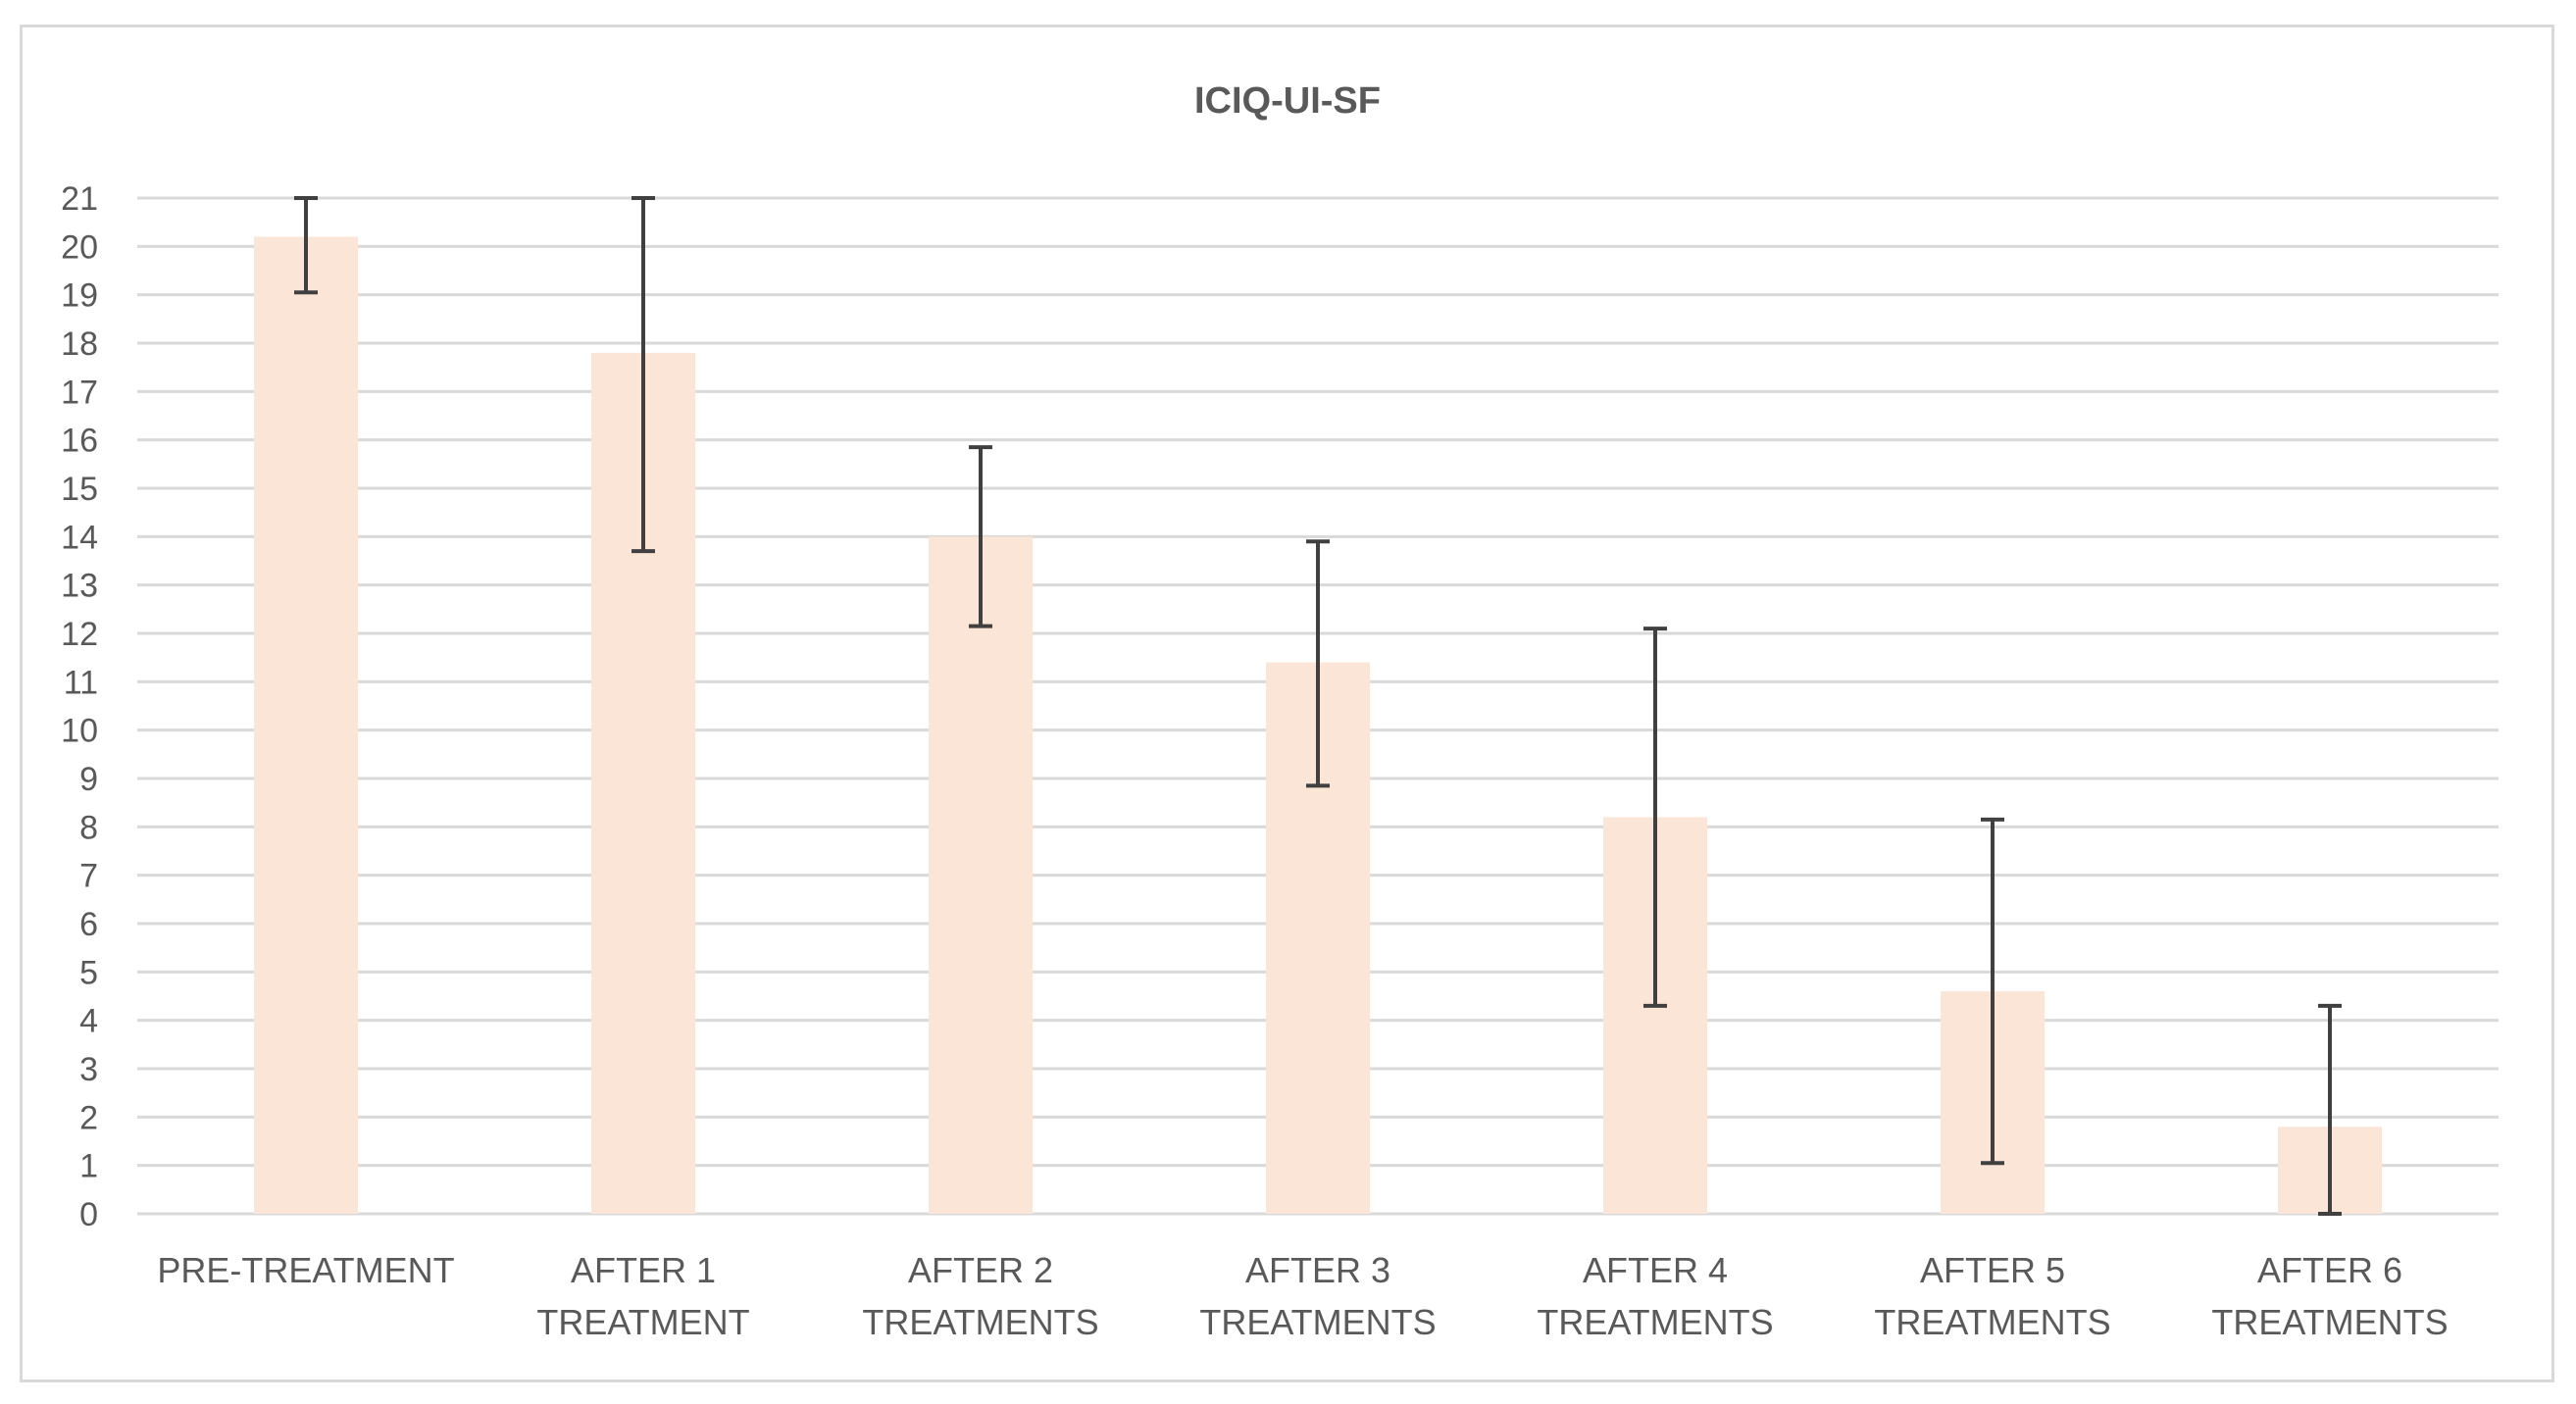 The image size is (2576, 1404). Describe the element at coordinates (89, 1117) in the screenshot. I see `y-tick-label: 2` at that location.